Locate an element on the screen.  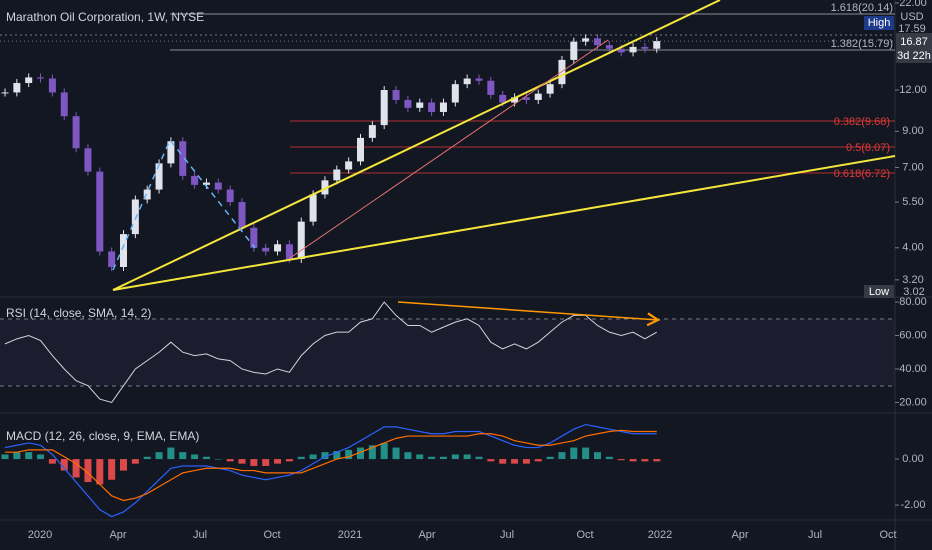
fib-label: 0.382(9.68) is located at coordinates (862, 122).